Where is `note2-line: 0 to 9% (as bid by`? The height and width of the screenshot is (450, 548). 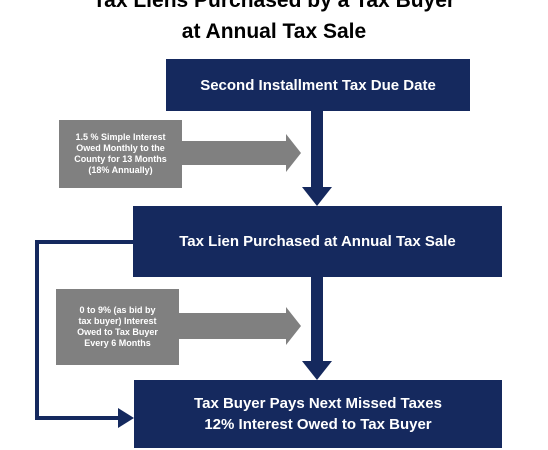
note2-line: 0 to 9% (as bid by is located at coordinates (117, 310).